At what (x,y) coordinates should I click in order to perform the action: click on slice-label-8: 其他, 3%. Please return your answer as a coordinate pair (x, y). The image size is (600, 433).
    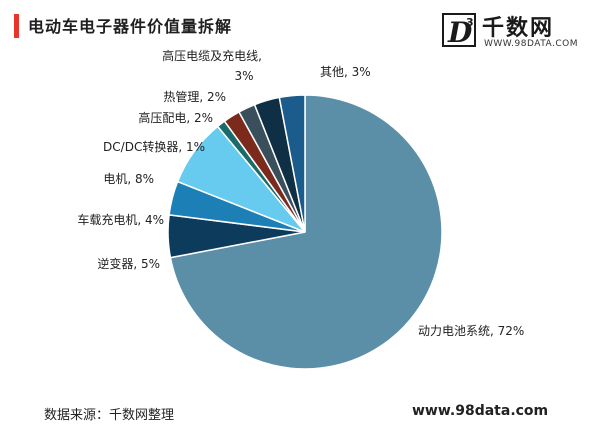
    Looking at the image, I should click on (345, 72).